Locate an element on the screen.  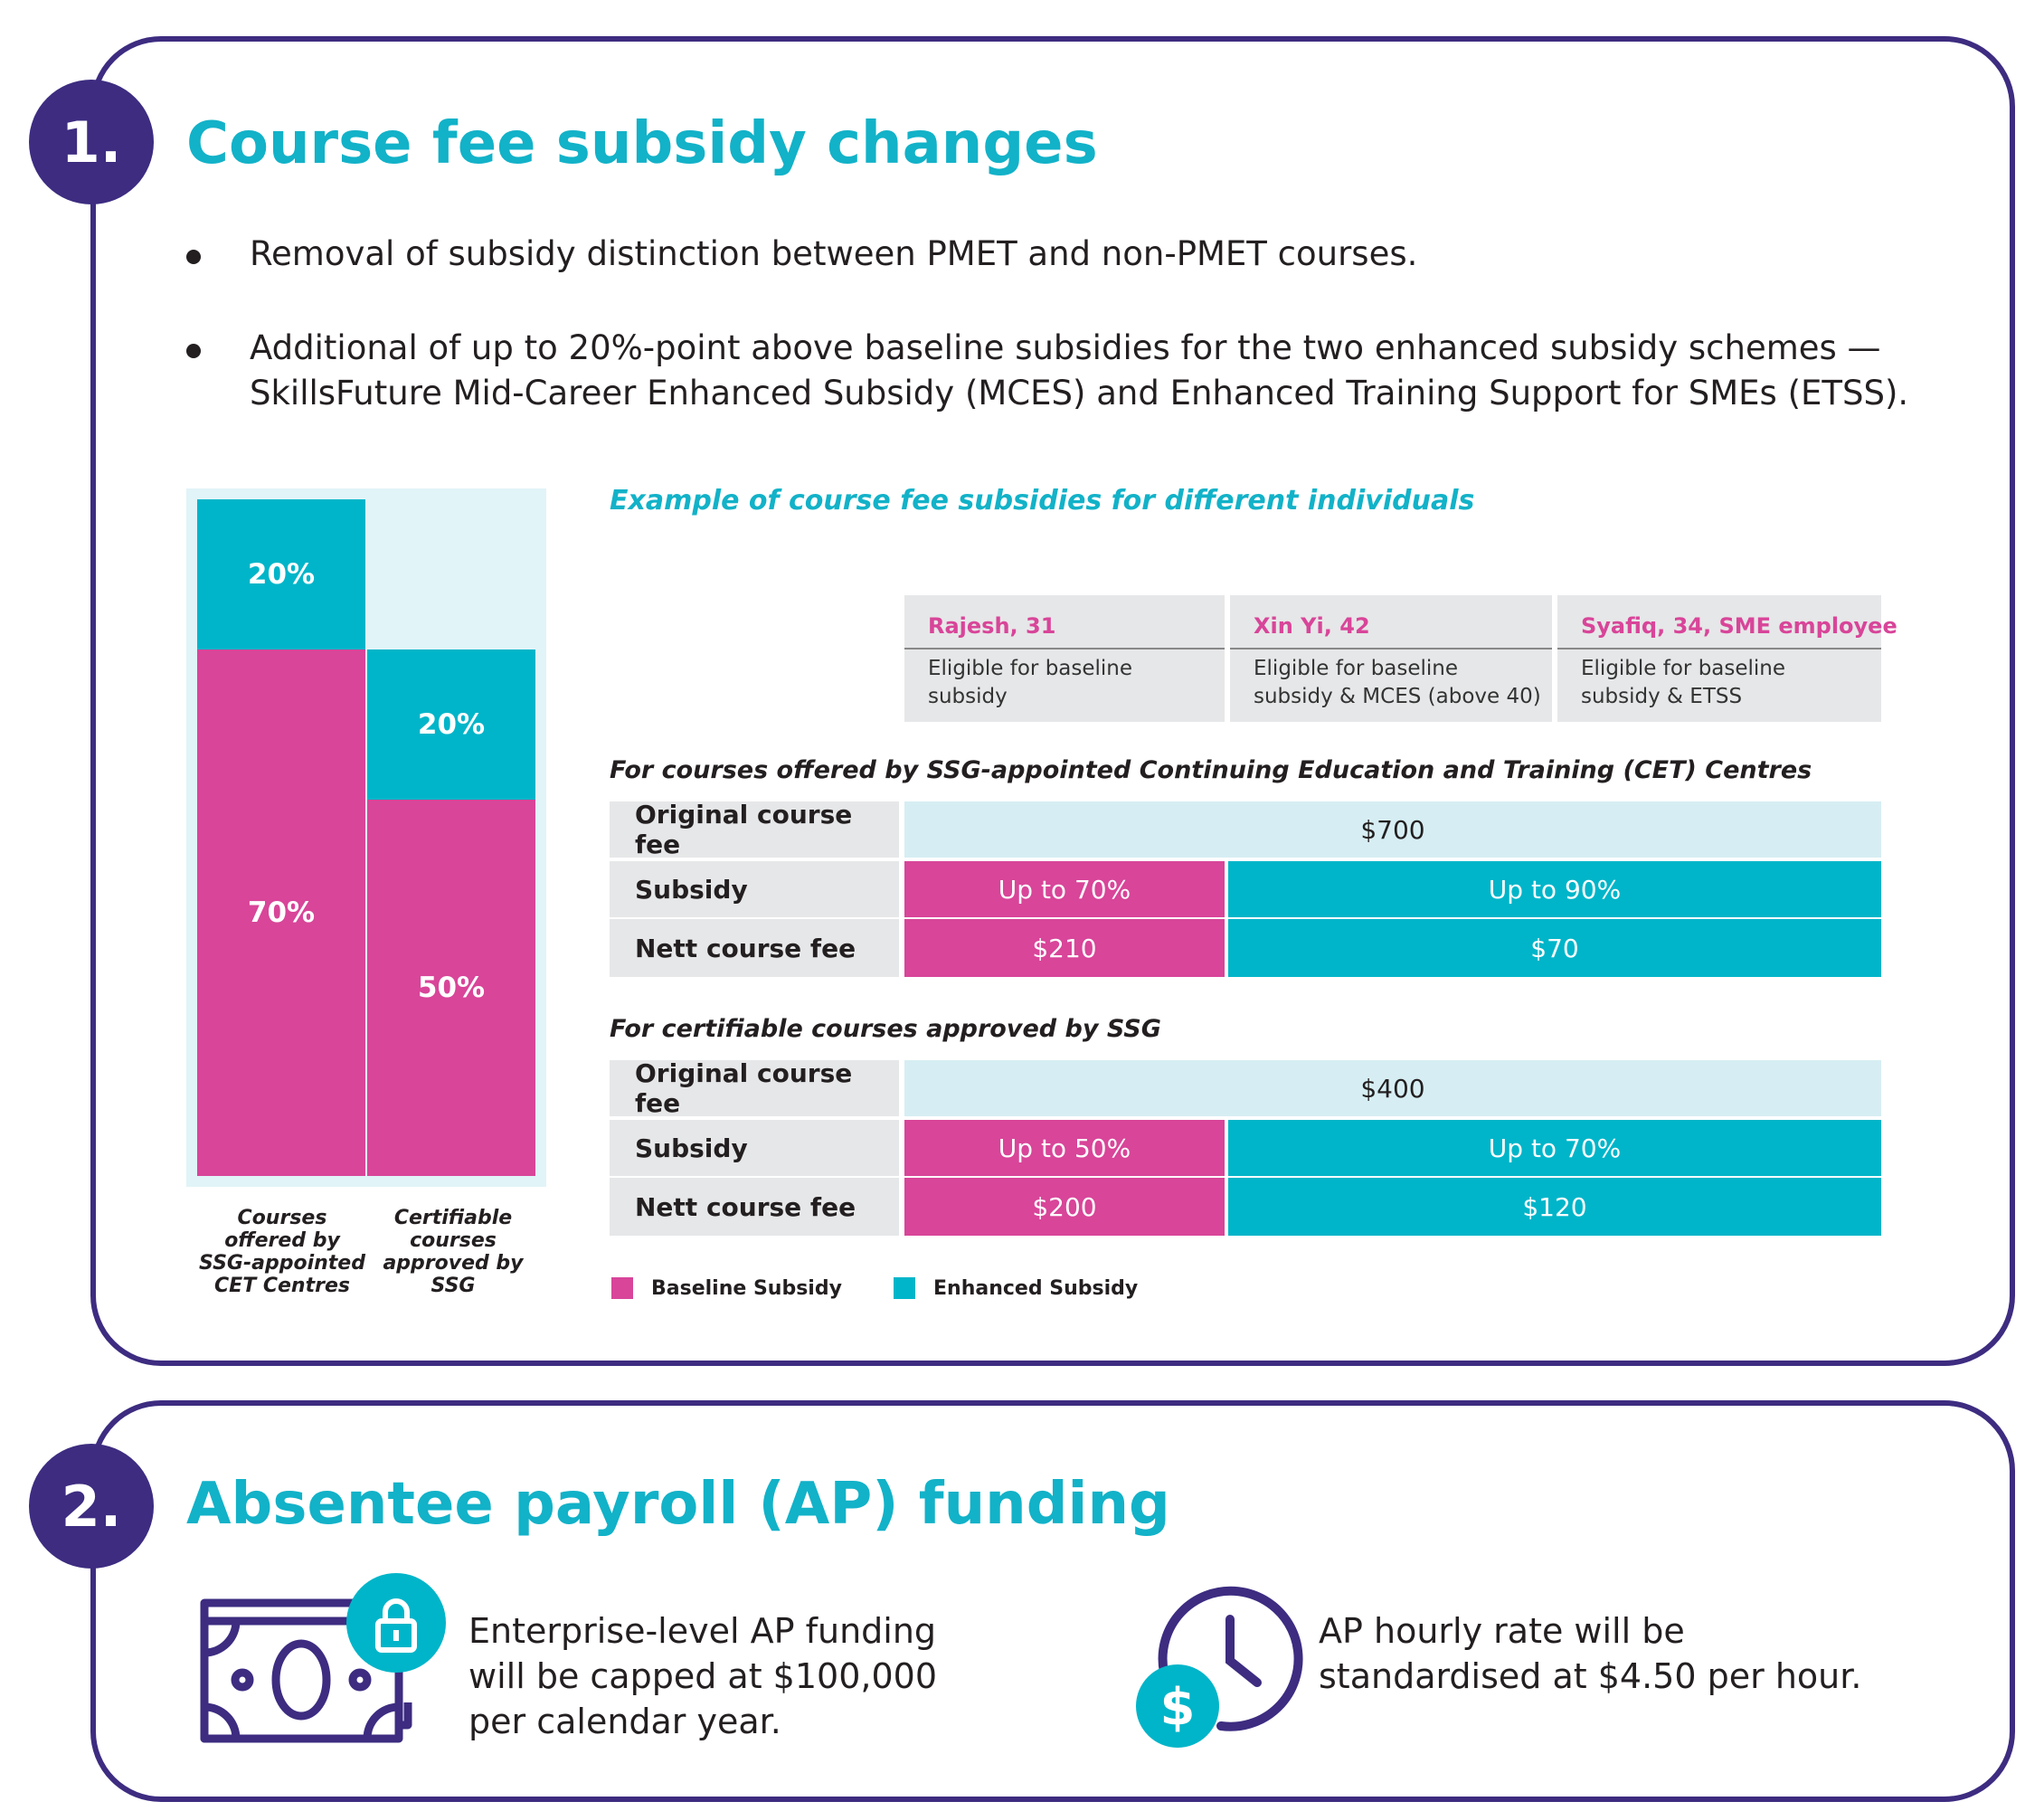
category-line: Courses is located at coordinates (282, 1218).